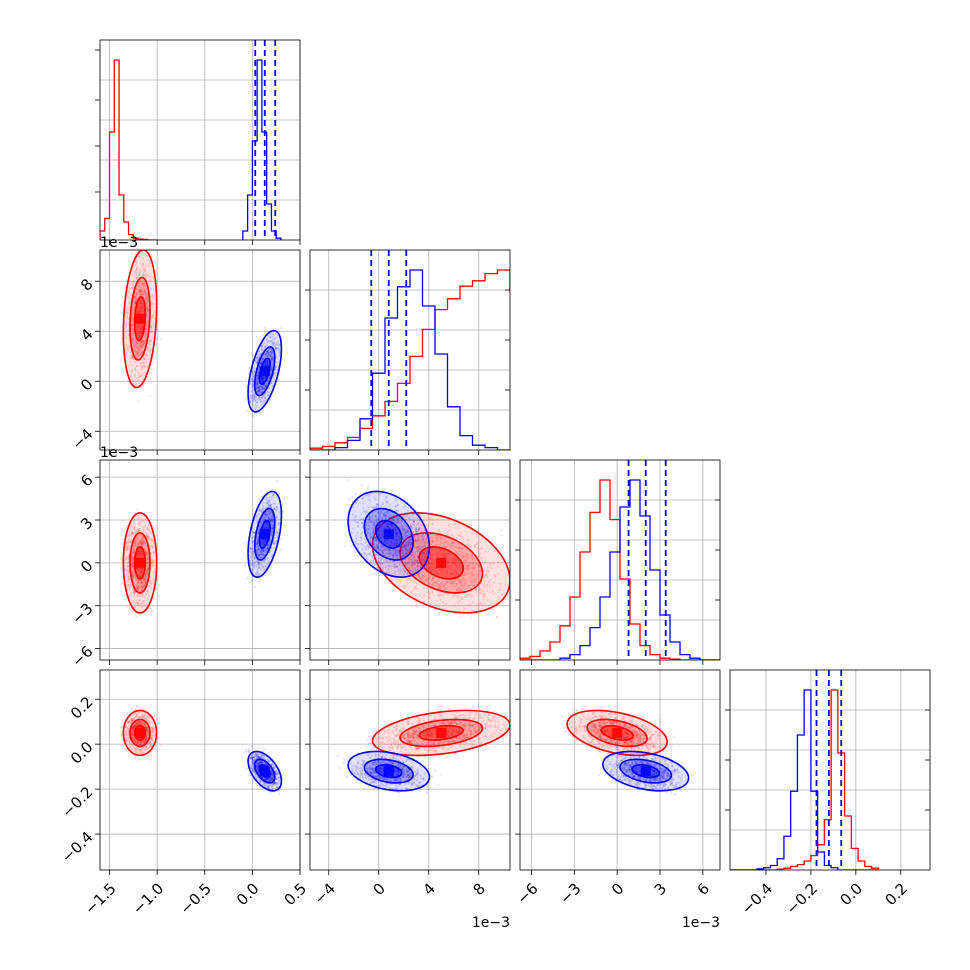  I want to click on y-tick-label: 3, so click(86, 523).